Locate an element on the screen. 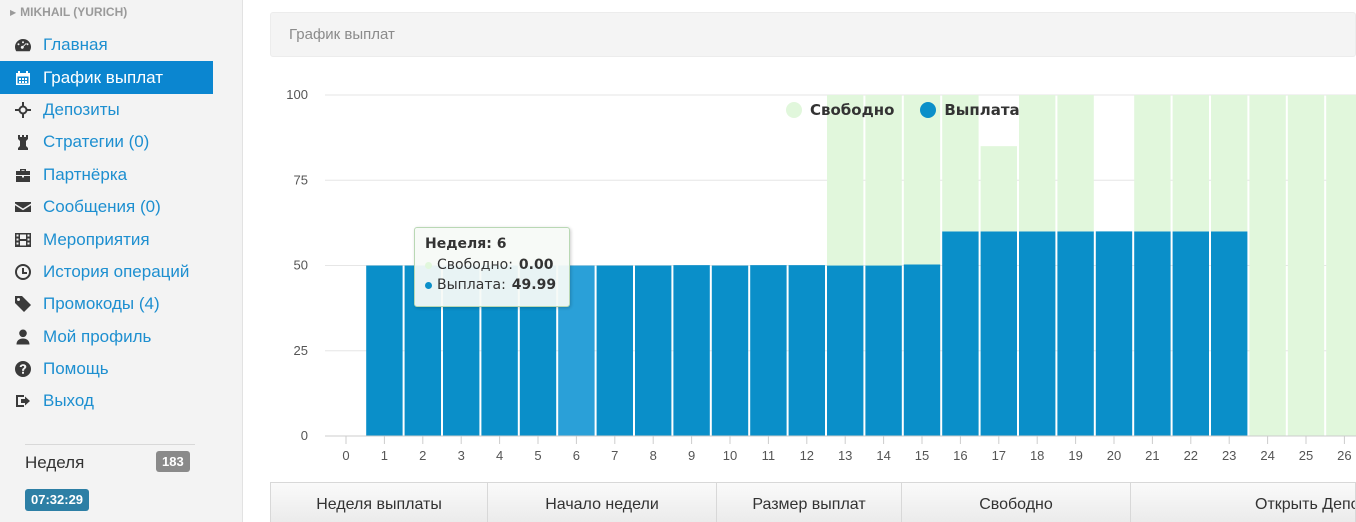 The width and height of the screenshot is (1356, 522). sidebar-item-label: История операций is located at coordinates (116, 271).